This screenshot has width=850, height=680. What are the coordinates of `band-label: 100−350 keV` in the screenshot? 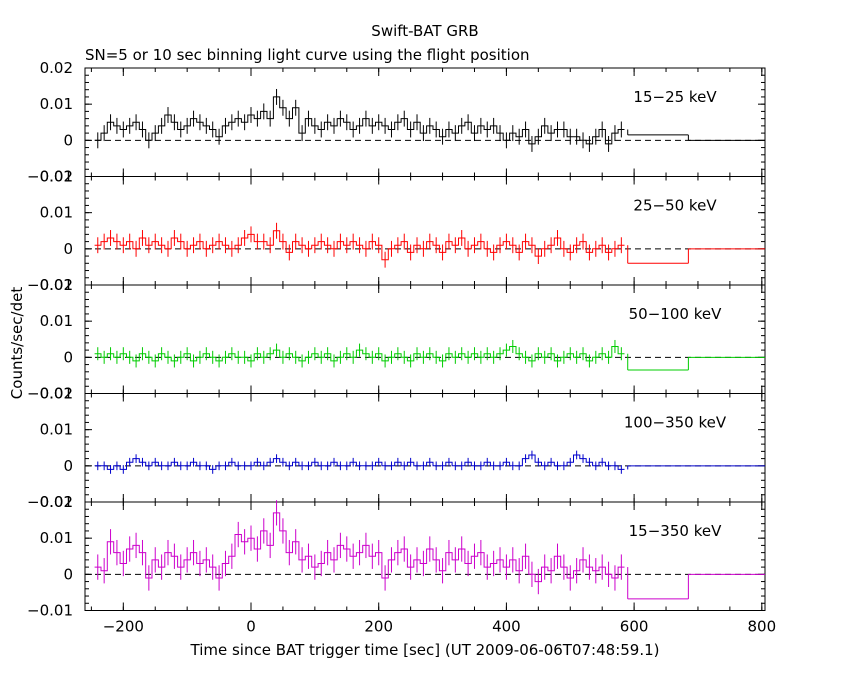 It's located at (675, 423).